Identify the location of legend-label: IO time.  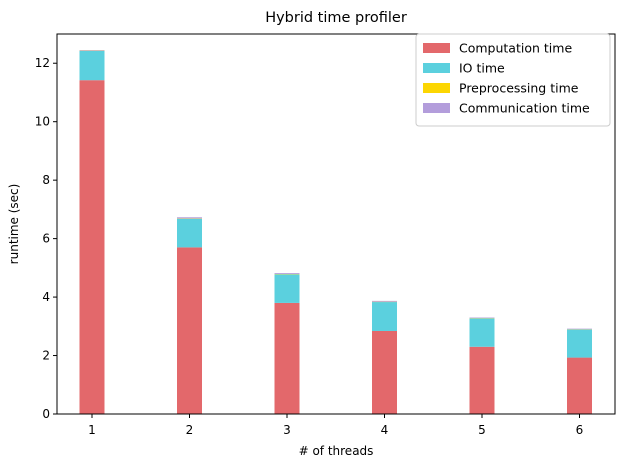
(482, 68).